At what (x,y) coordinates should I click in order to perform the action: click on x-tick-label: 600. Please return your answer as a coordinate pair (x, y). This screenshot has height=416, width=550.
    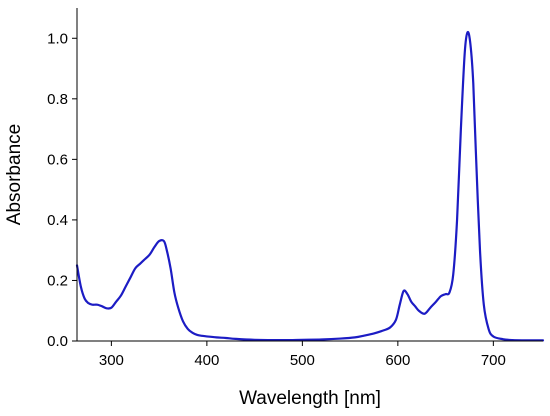
    Looking at the image, I should click on (397, 360).